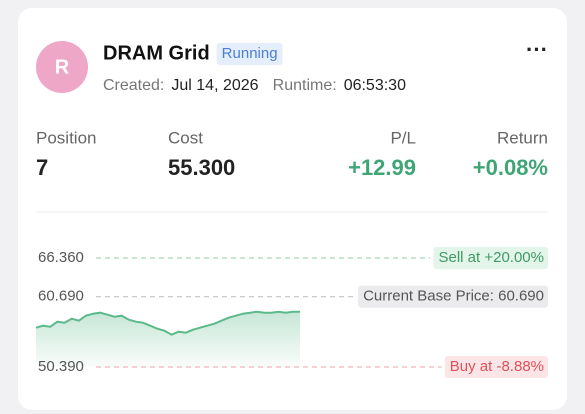 The height and width of the screenshot is (414, 585). What do you see at coordinates (537, 49) in the screenshot?
I see `menu: ···` at bounding box center [537, 49].